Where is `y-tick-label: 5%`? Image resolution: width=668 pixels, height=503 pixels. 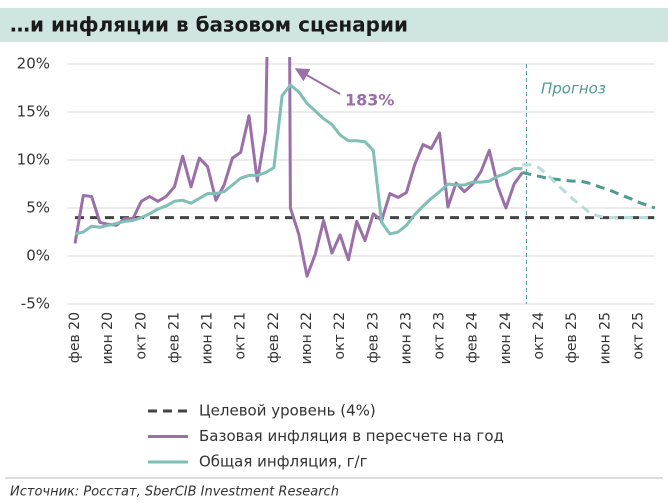
y-tick-label: 5% is located at coordinates (38, 208).